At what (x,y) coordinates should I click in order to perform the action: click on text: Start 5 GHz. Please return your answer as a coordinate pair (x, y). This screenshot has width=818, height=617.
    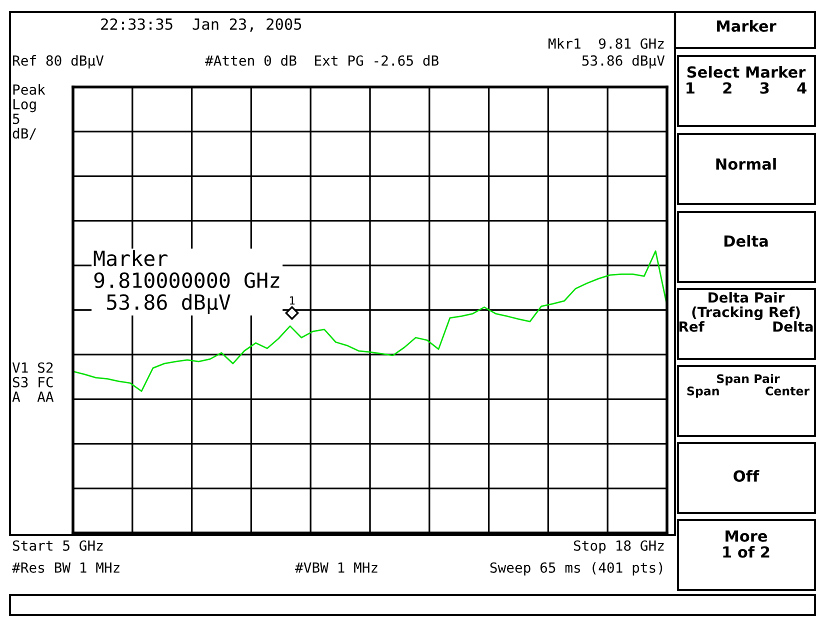
    Looking at the image, I should click on (57, 545).